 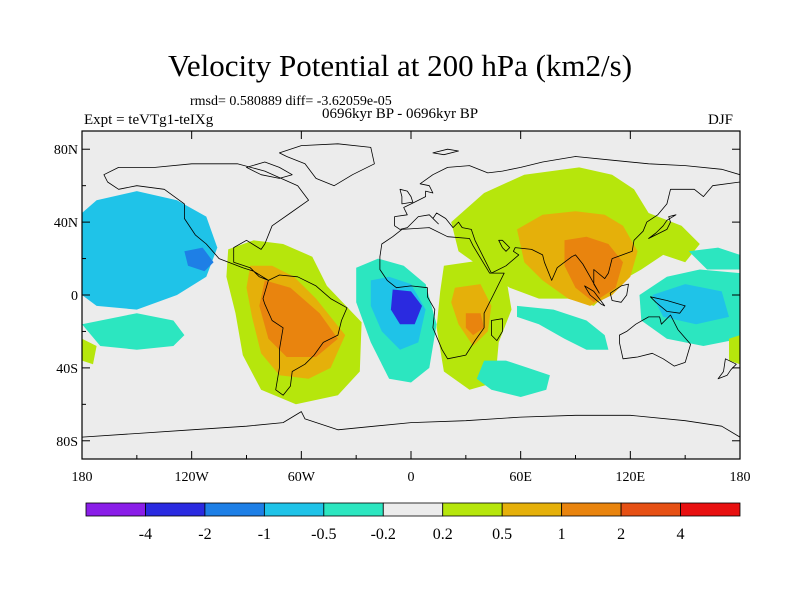 What do you see at coordinates (150, 250) in the screenshot?
I see `contour-north-pacific-negative` at bounding box center [150, 250].